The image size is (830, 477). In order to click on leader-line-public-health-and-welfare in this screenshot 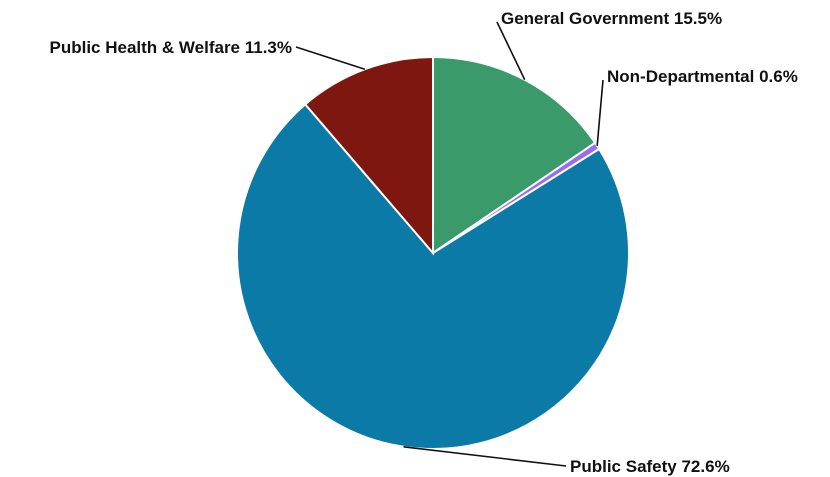, I will do `click(330, 58)`.